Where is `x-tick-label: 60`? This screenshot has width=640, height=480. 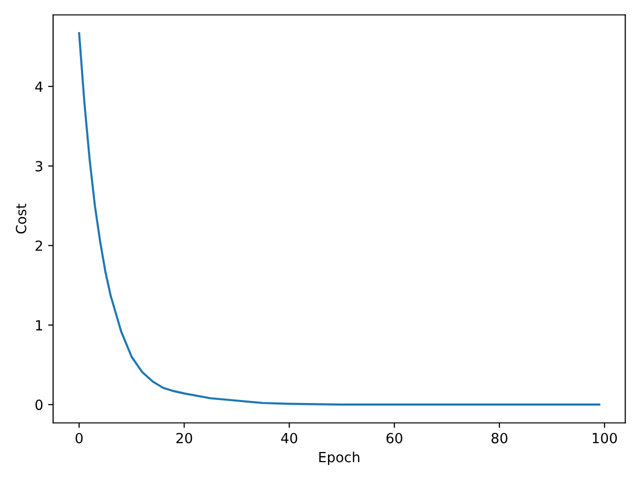
x-tick-label: 60 is located at coordinates (394, 438).